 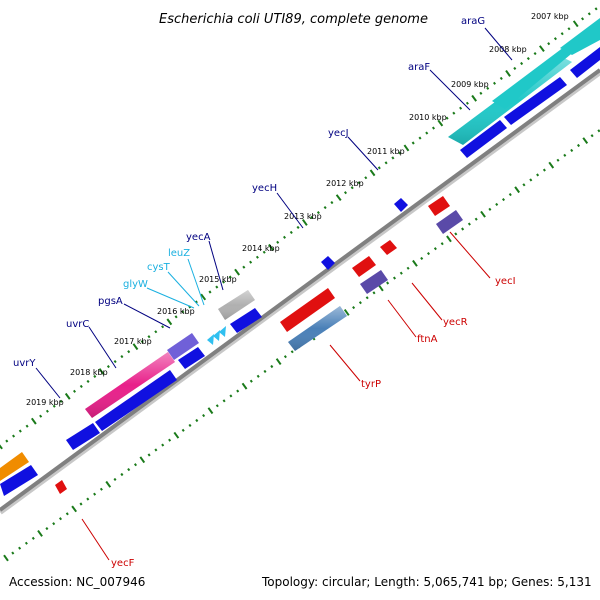 I want to click on cds-yecI, so click(x=439, y=206).